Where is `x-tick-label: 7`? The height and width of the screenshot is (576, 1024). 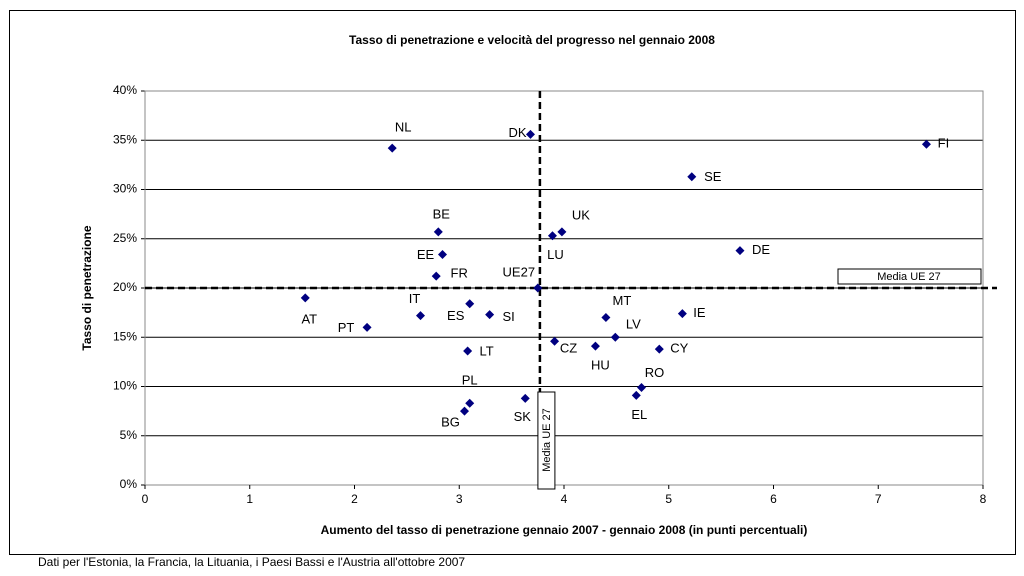
x-tick-label: 7 is located at coordinates (878, 499).